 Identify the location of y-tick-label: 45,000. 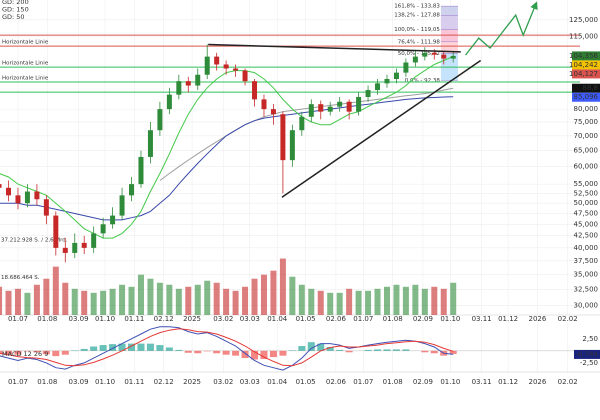
(586, 224).